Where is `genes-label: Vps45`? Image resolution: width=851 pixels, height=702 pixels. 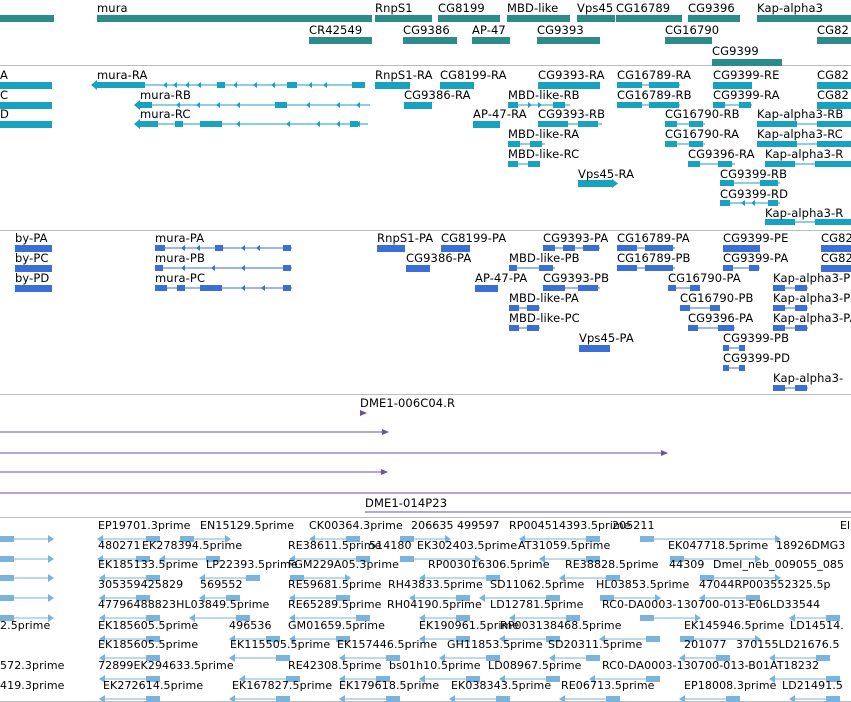 genes-label: Vps45 is located at coordinates (595, 8).